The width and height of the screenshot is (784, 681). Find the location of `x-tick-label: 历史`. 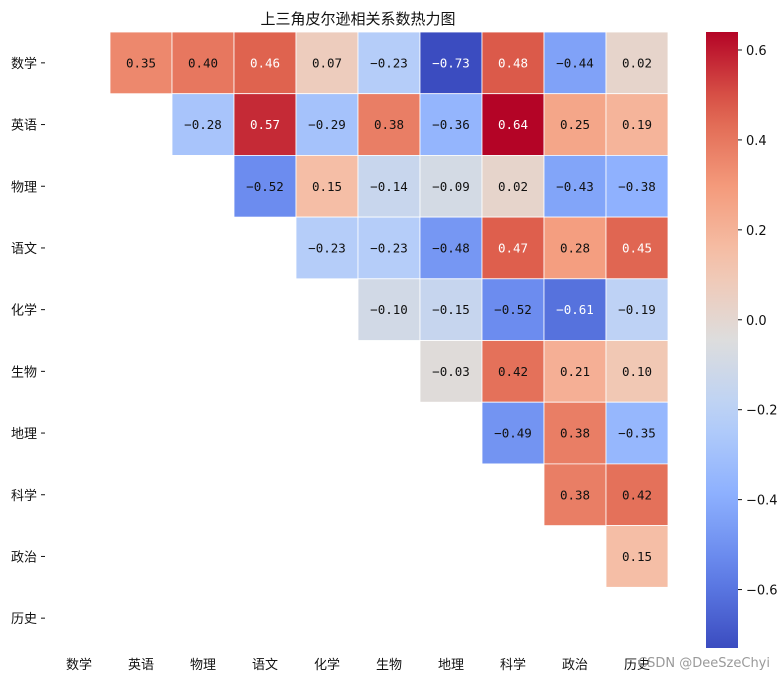

x-tick-label: 历史 is located at coordinates (637, 665).